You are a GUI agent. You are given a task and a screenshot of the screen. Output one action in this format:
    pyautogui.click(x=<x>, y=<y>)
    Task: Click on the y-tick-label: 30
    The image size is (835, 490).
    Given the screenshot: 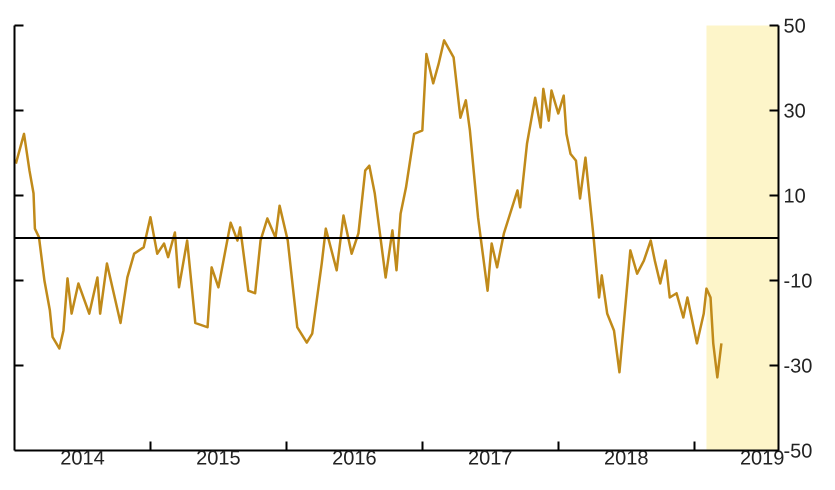 What is the action you would take?
    pyautogui.click(x=795, y=111)
    